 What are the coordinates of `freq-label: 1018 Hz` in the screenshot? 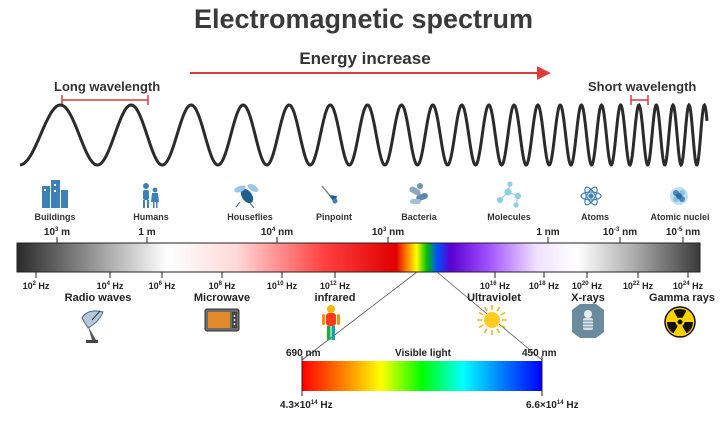 It's located at (544, 286).